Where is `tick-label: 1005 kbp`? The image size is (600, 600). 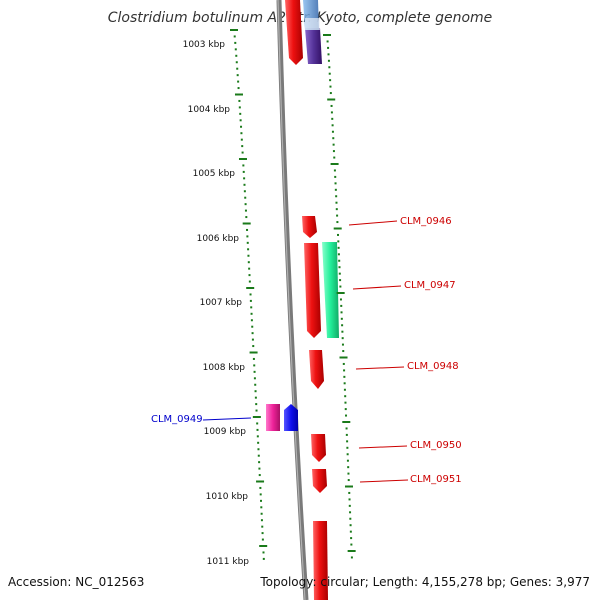
tick-label: 1005 kbp is located at coordinates (214, 174).